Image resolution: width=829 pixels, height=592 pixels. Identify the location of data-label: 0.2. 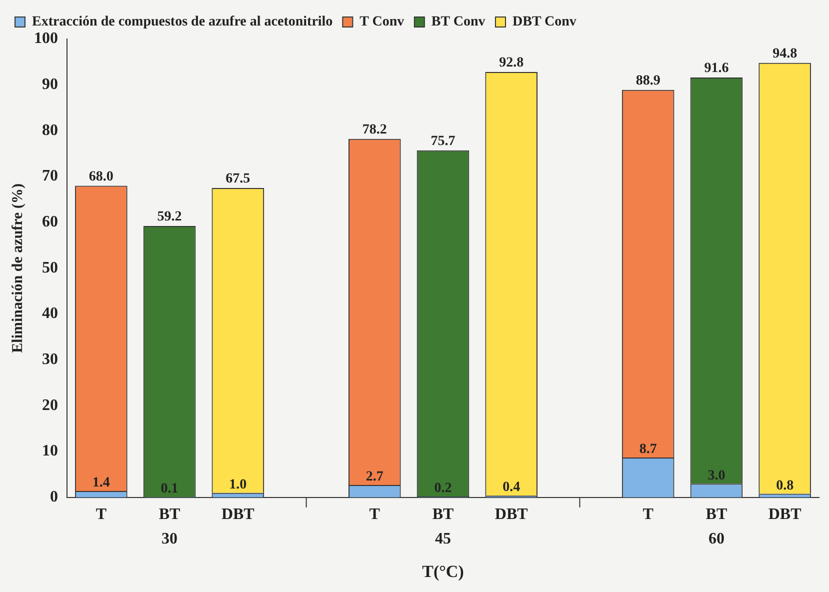
(443, 488).